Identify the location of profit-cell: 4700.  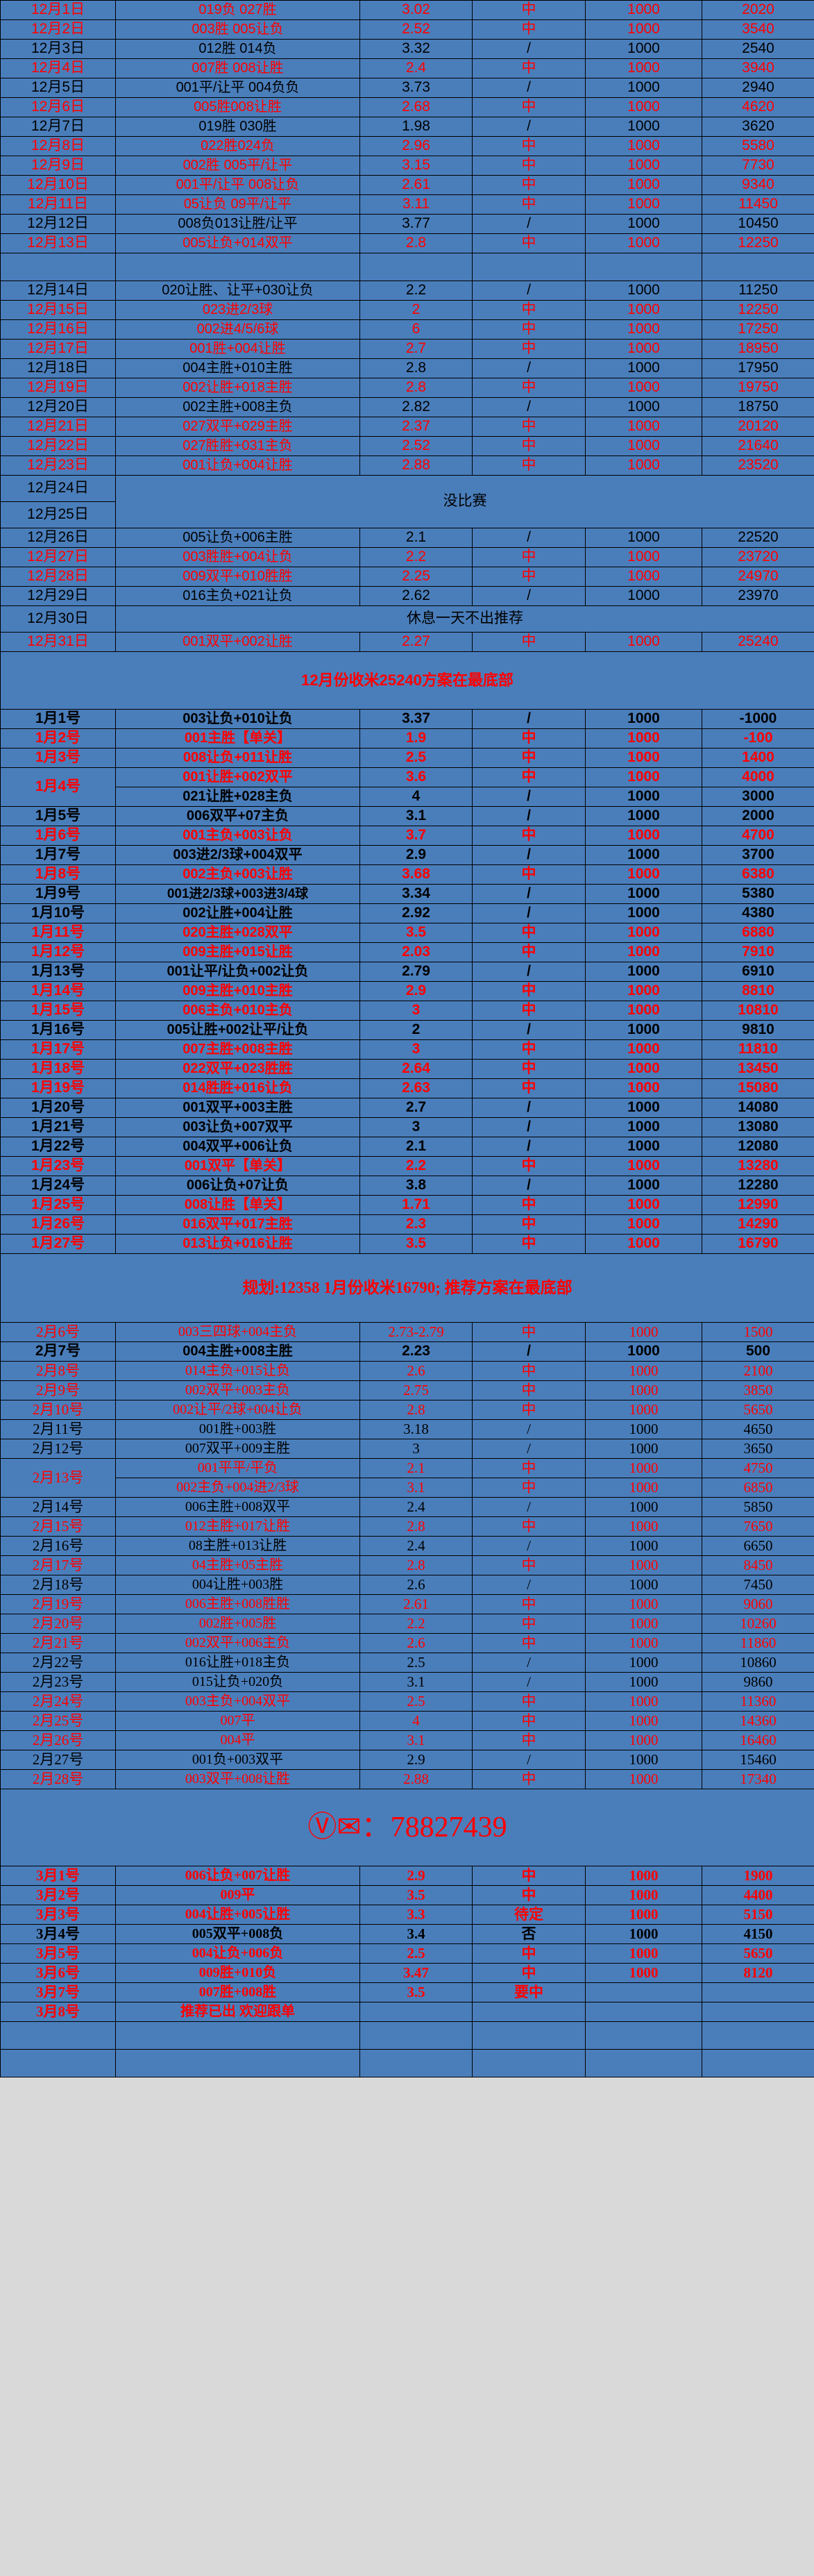
(758, 836).